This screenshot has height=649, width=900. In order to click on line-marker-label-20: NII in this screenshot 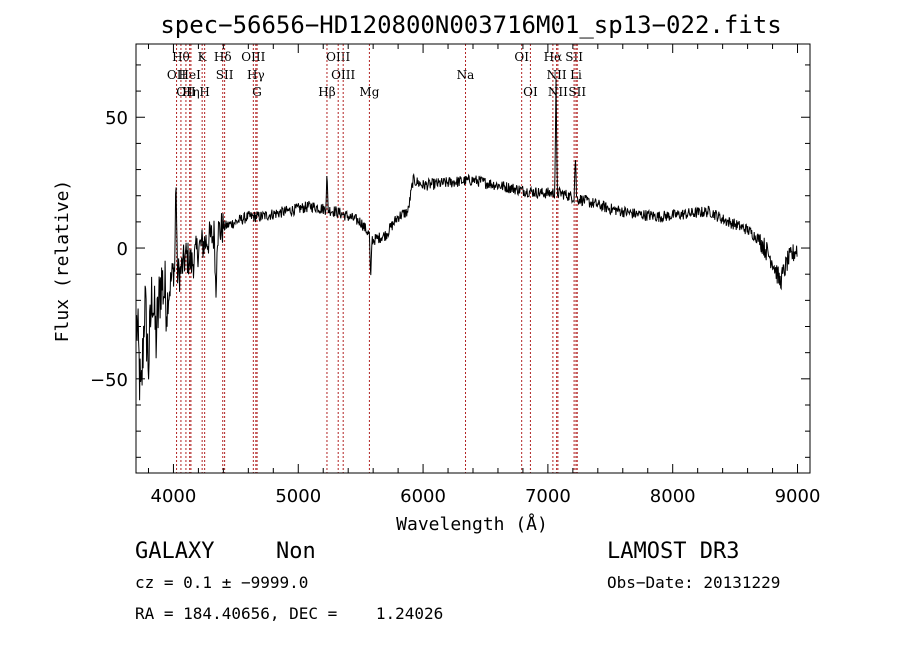, I will do `click(557, 75)`.